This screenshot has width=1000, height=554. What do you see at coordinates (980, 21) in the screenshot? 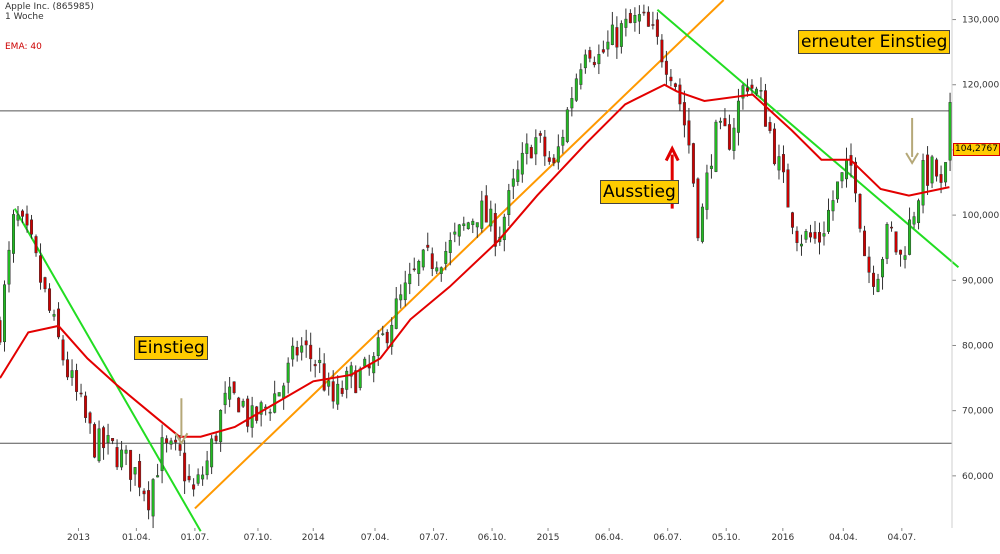
I see `y-tick-label: 130,000` at bounding box center [980, 21].